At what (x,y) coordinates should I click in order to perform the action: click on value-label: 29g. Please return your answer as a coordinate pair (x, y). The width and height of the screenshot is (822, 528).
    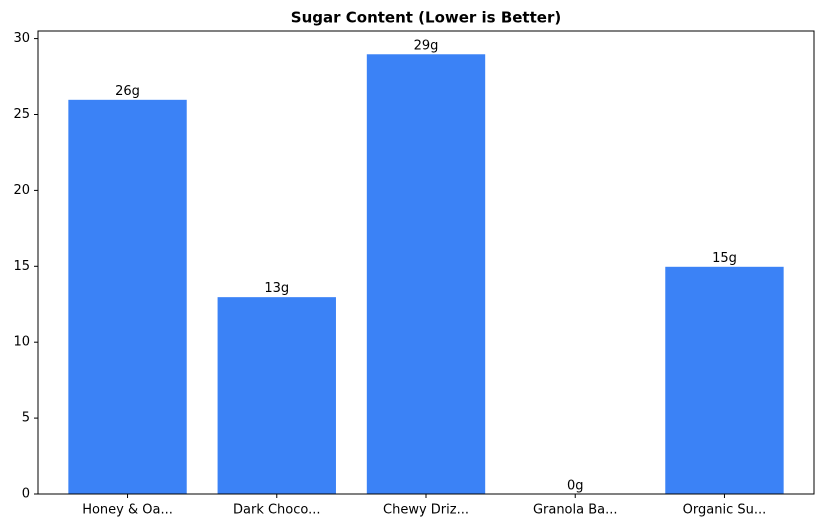
    Looking at the image, I should click on (426, 45).